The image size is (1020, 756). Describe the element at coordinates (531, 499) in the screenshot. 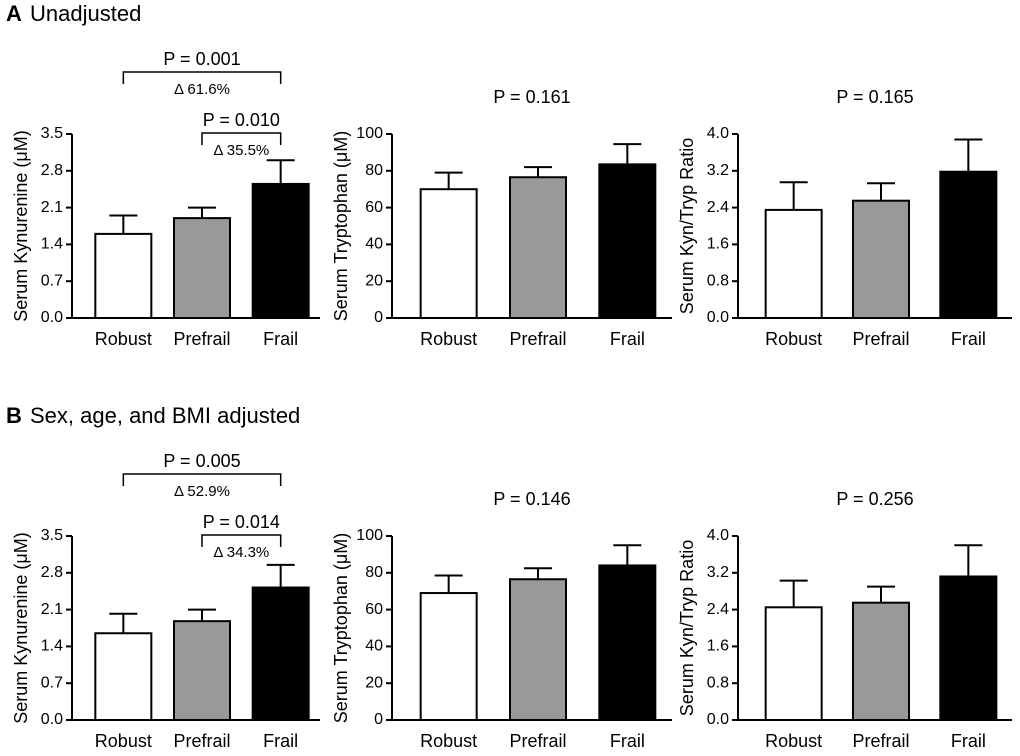

I see `chart-title: P = 0.146` at that location.